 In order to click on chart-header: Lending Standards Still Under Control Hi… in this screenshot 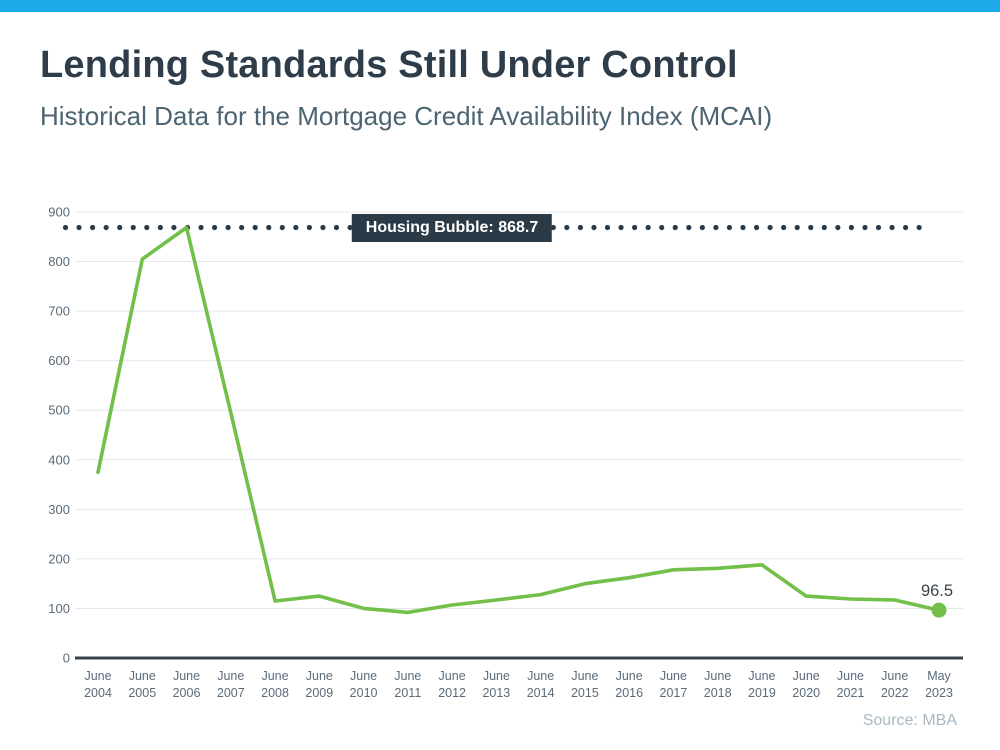, I will do `click(406, 88)`.